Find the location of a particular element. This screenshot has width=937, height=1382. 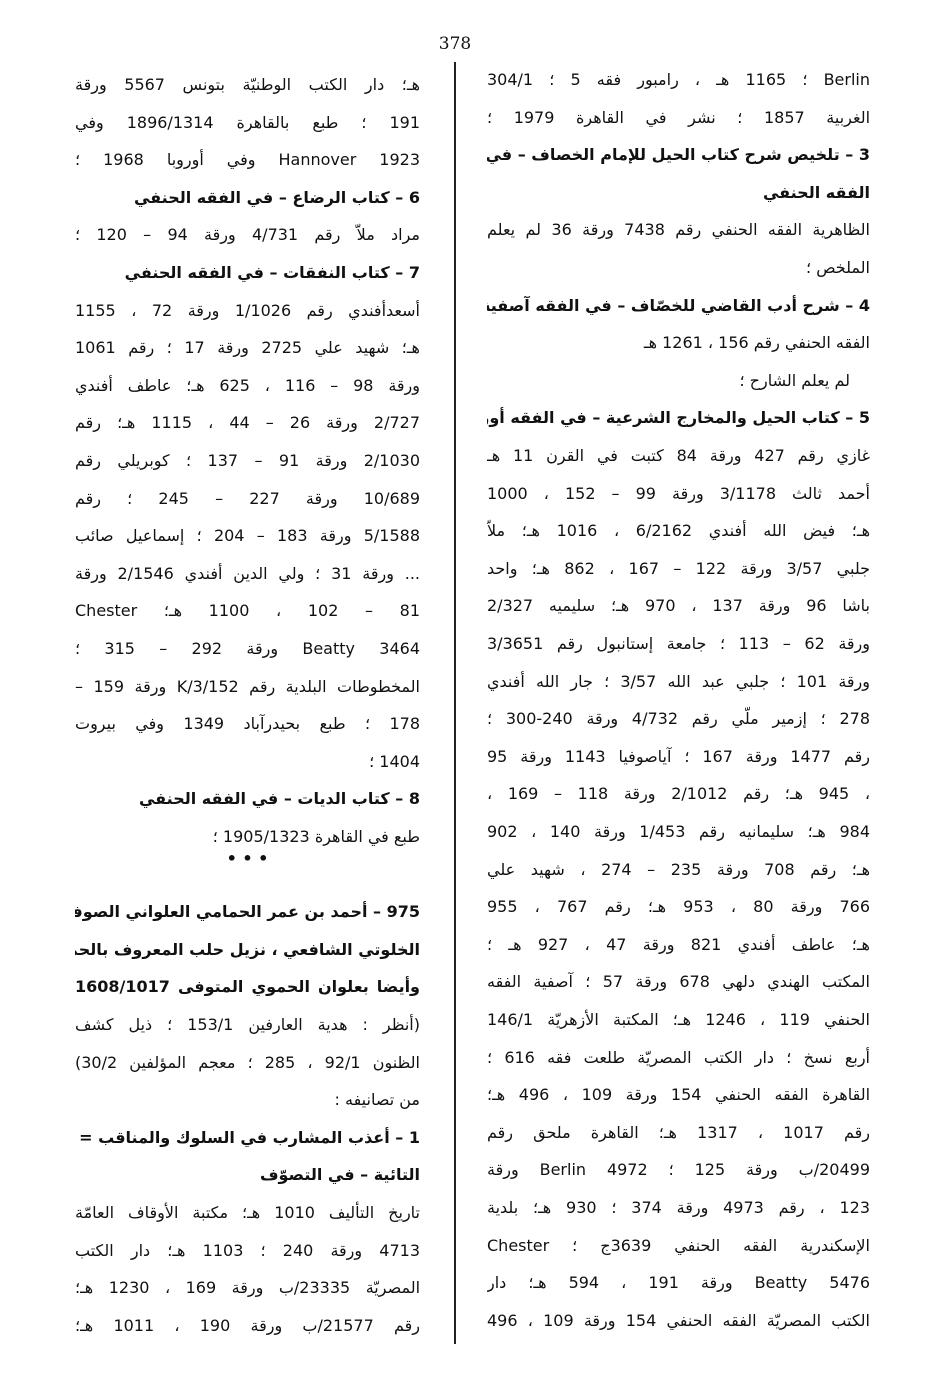

text-line: 2/727 ورقة 26 – 44 ، 1115 هـ؛ رقم is located at coordinates (247, 423).